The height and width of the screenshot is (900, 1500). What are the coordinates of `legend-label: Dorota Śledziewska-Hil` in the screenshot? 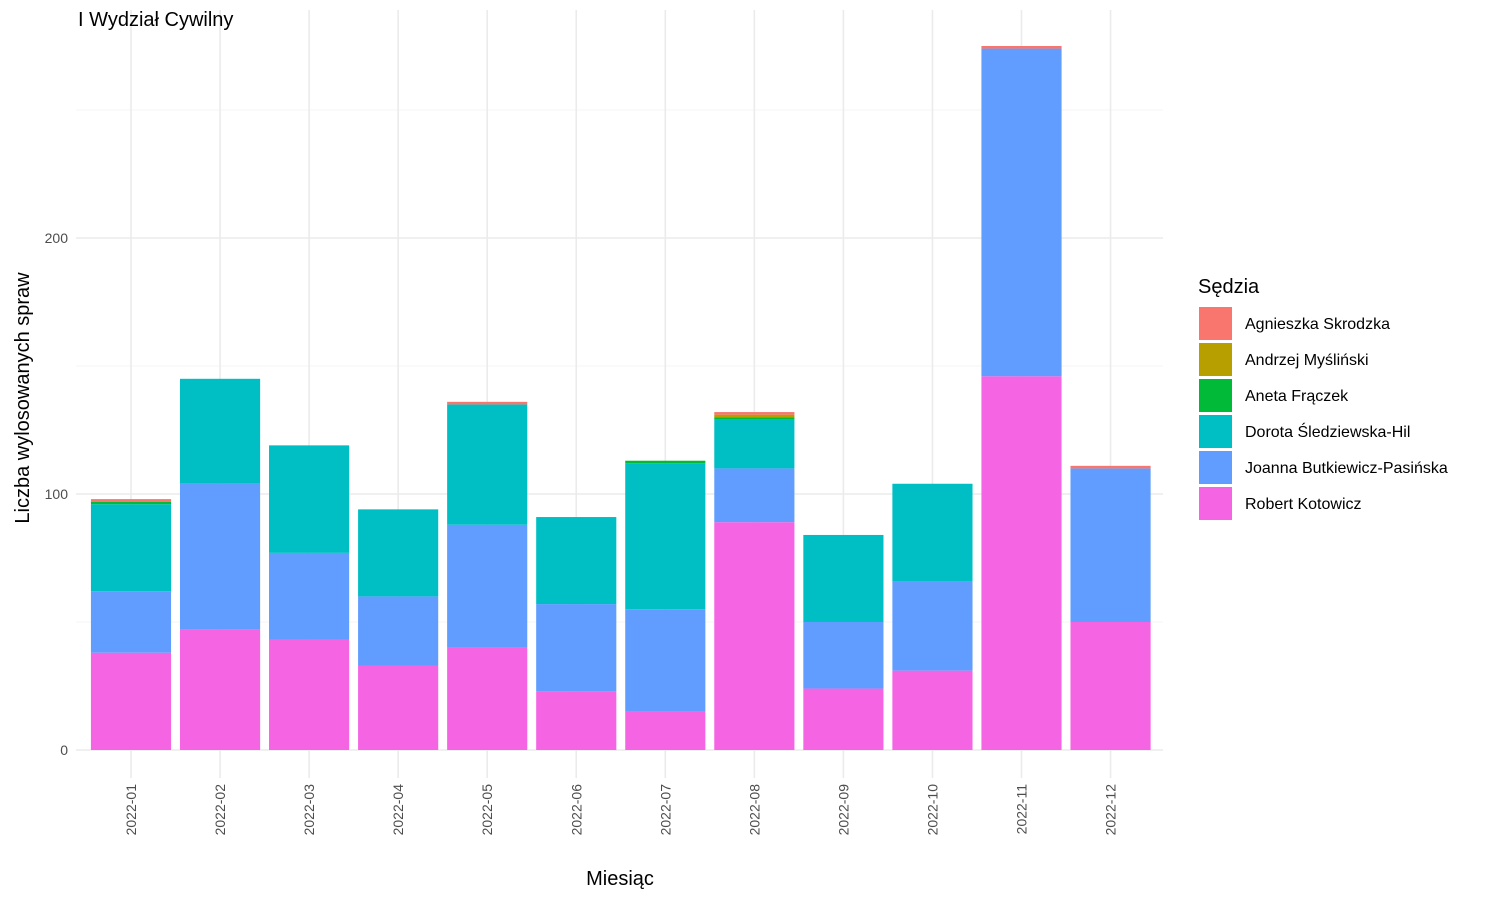 It's located at (1327, 431).